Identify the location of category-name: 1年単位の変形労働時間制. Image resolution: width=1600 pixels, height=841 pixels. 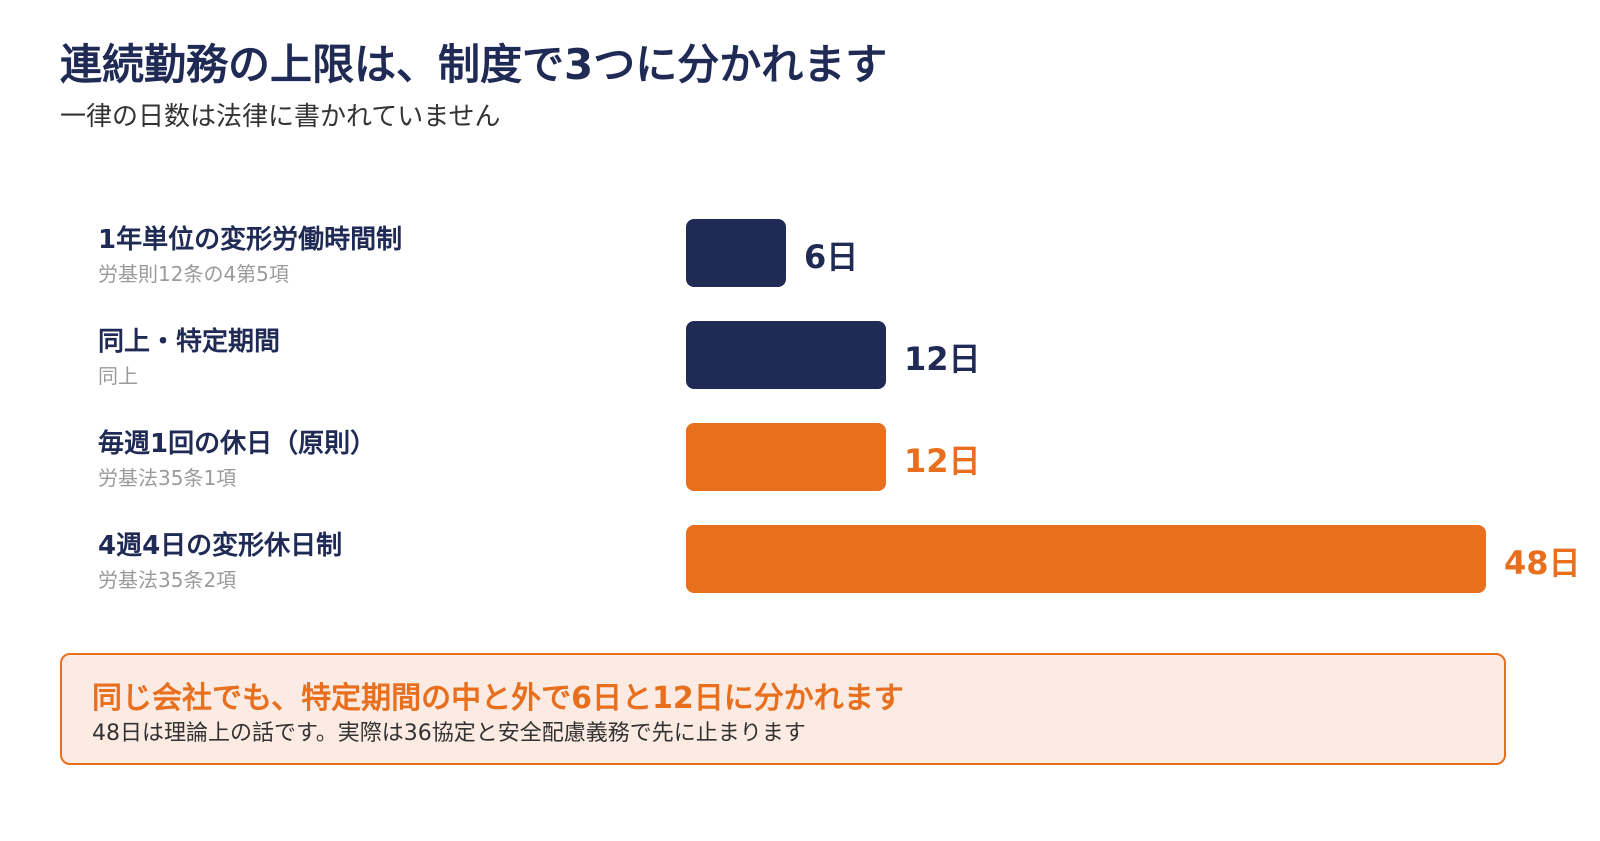
(250, 240).